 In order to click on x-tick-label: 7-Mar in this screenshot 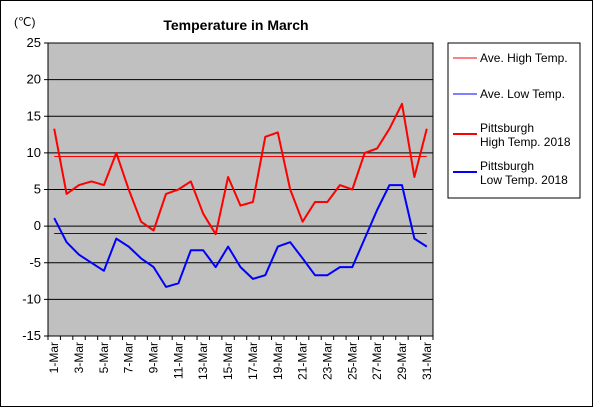, I will do `click(129, 357)`.